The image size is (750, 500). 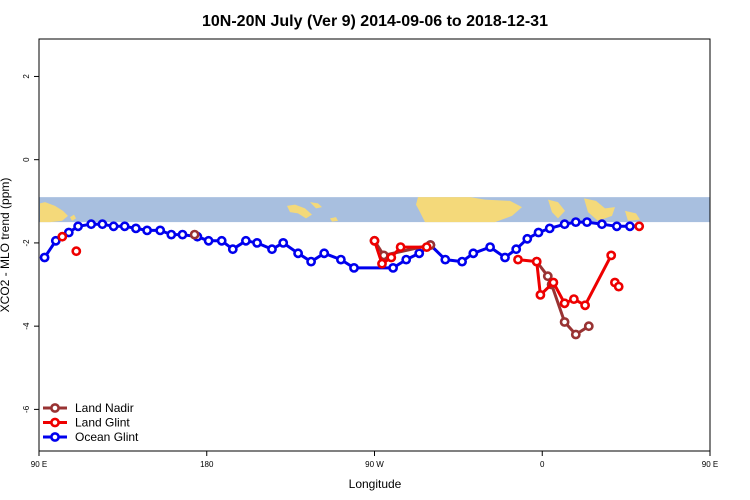 I want to click on legend-label: Ocean Glint, so click(x=107, y=437).